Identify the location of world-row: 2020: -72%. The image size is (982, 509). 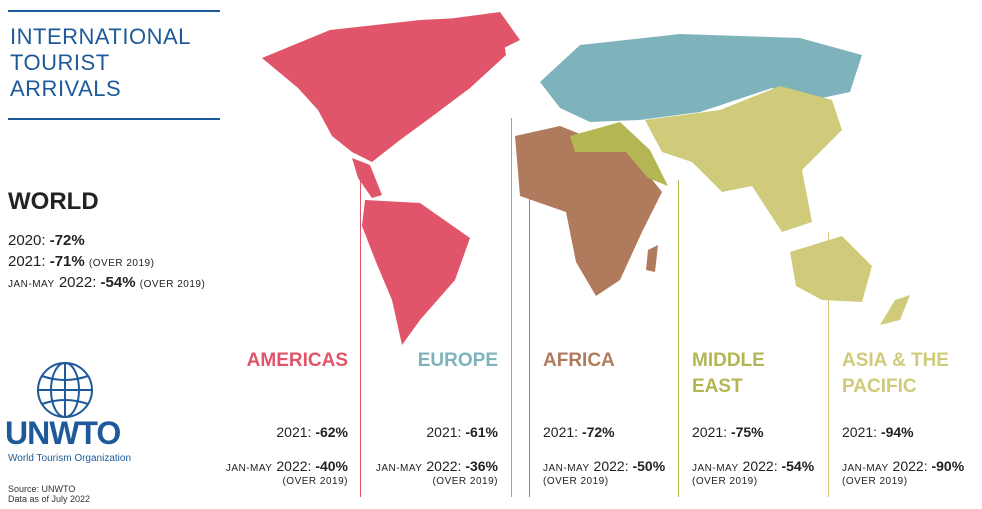
(46, 240).